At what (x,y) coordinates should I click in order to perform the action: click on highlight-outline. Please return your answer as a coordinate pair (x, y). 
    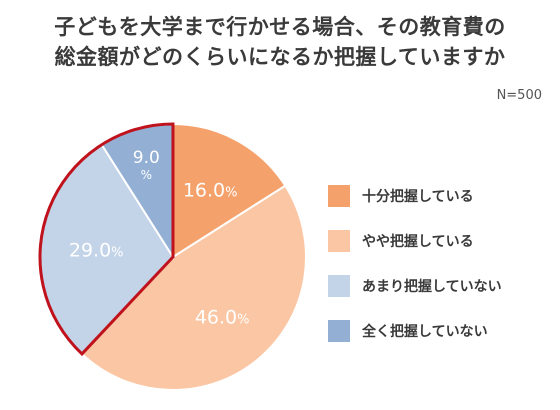
    Looking at the image, I should click on (106, 239).